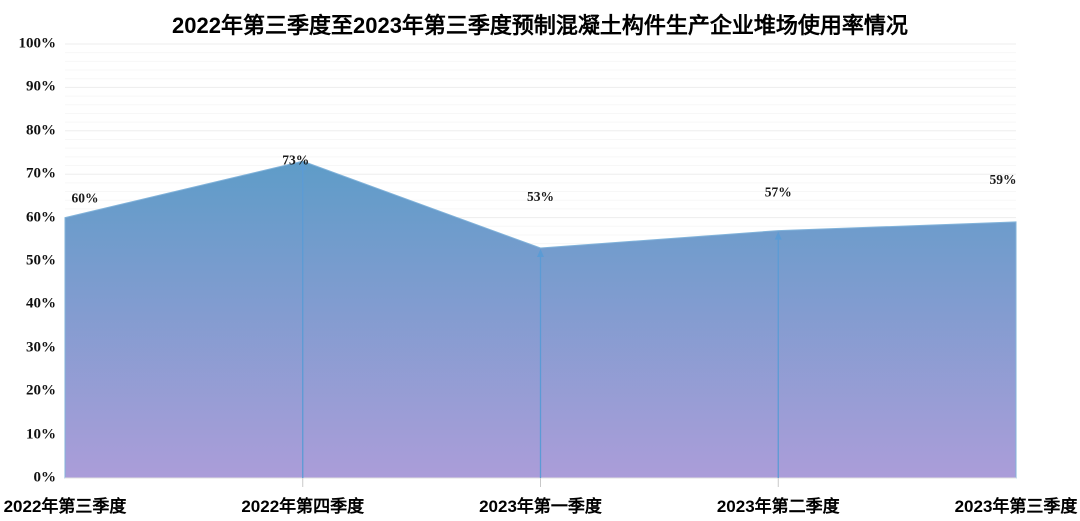 The height and width of the screenshot is (521, 1080). I want to click on data-label: 60%, so click(85, 198).